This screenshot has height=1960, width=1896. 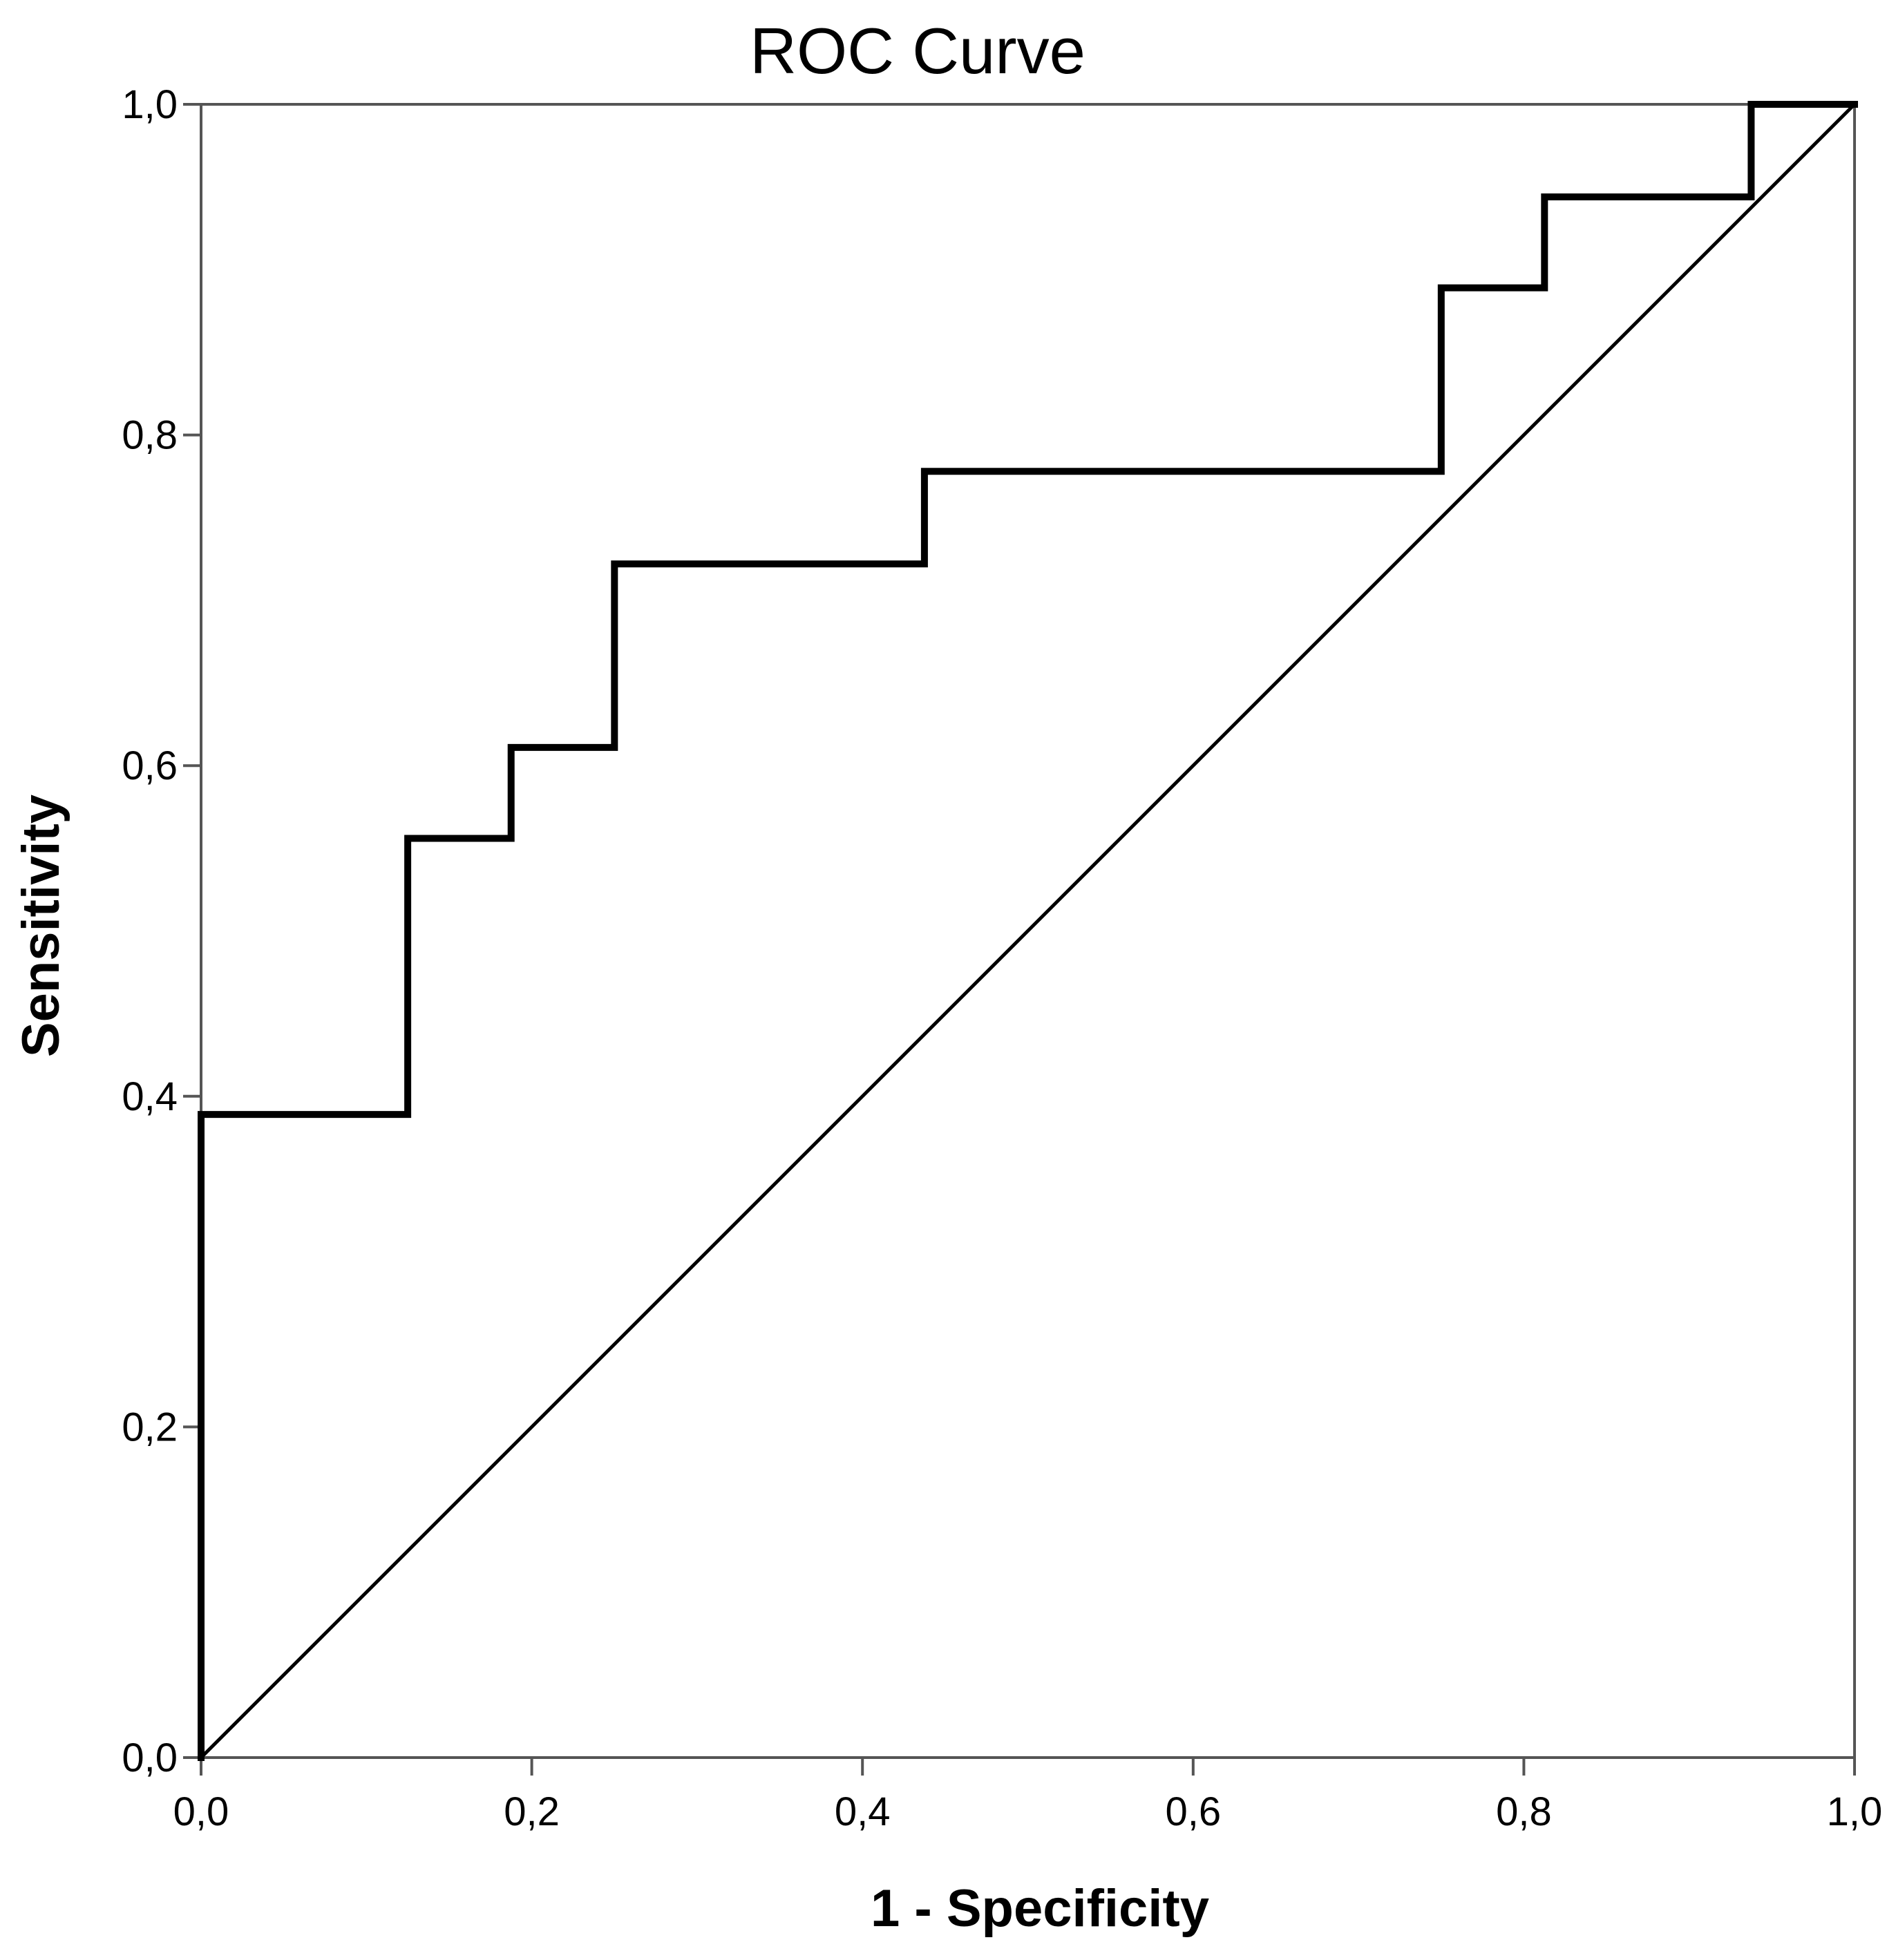 I want to click on y-axis-label: Sensitivity, so click(x=41, y=926).